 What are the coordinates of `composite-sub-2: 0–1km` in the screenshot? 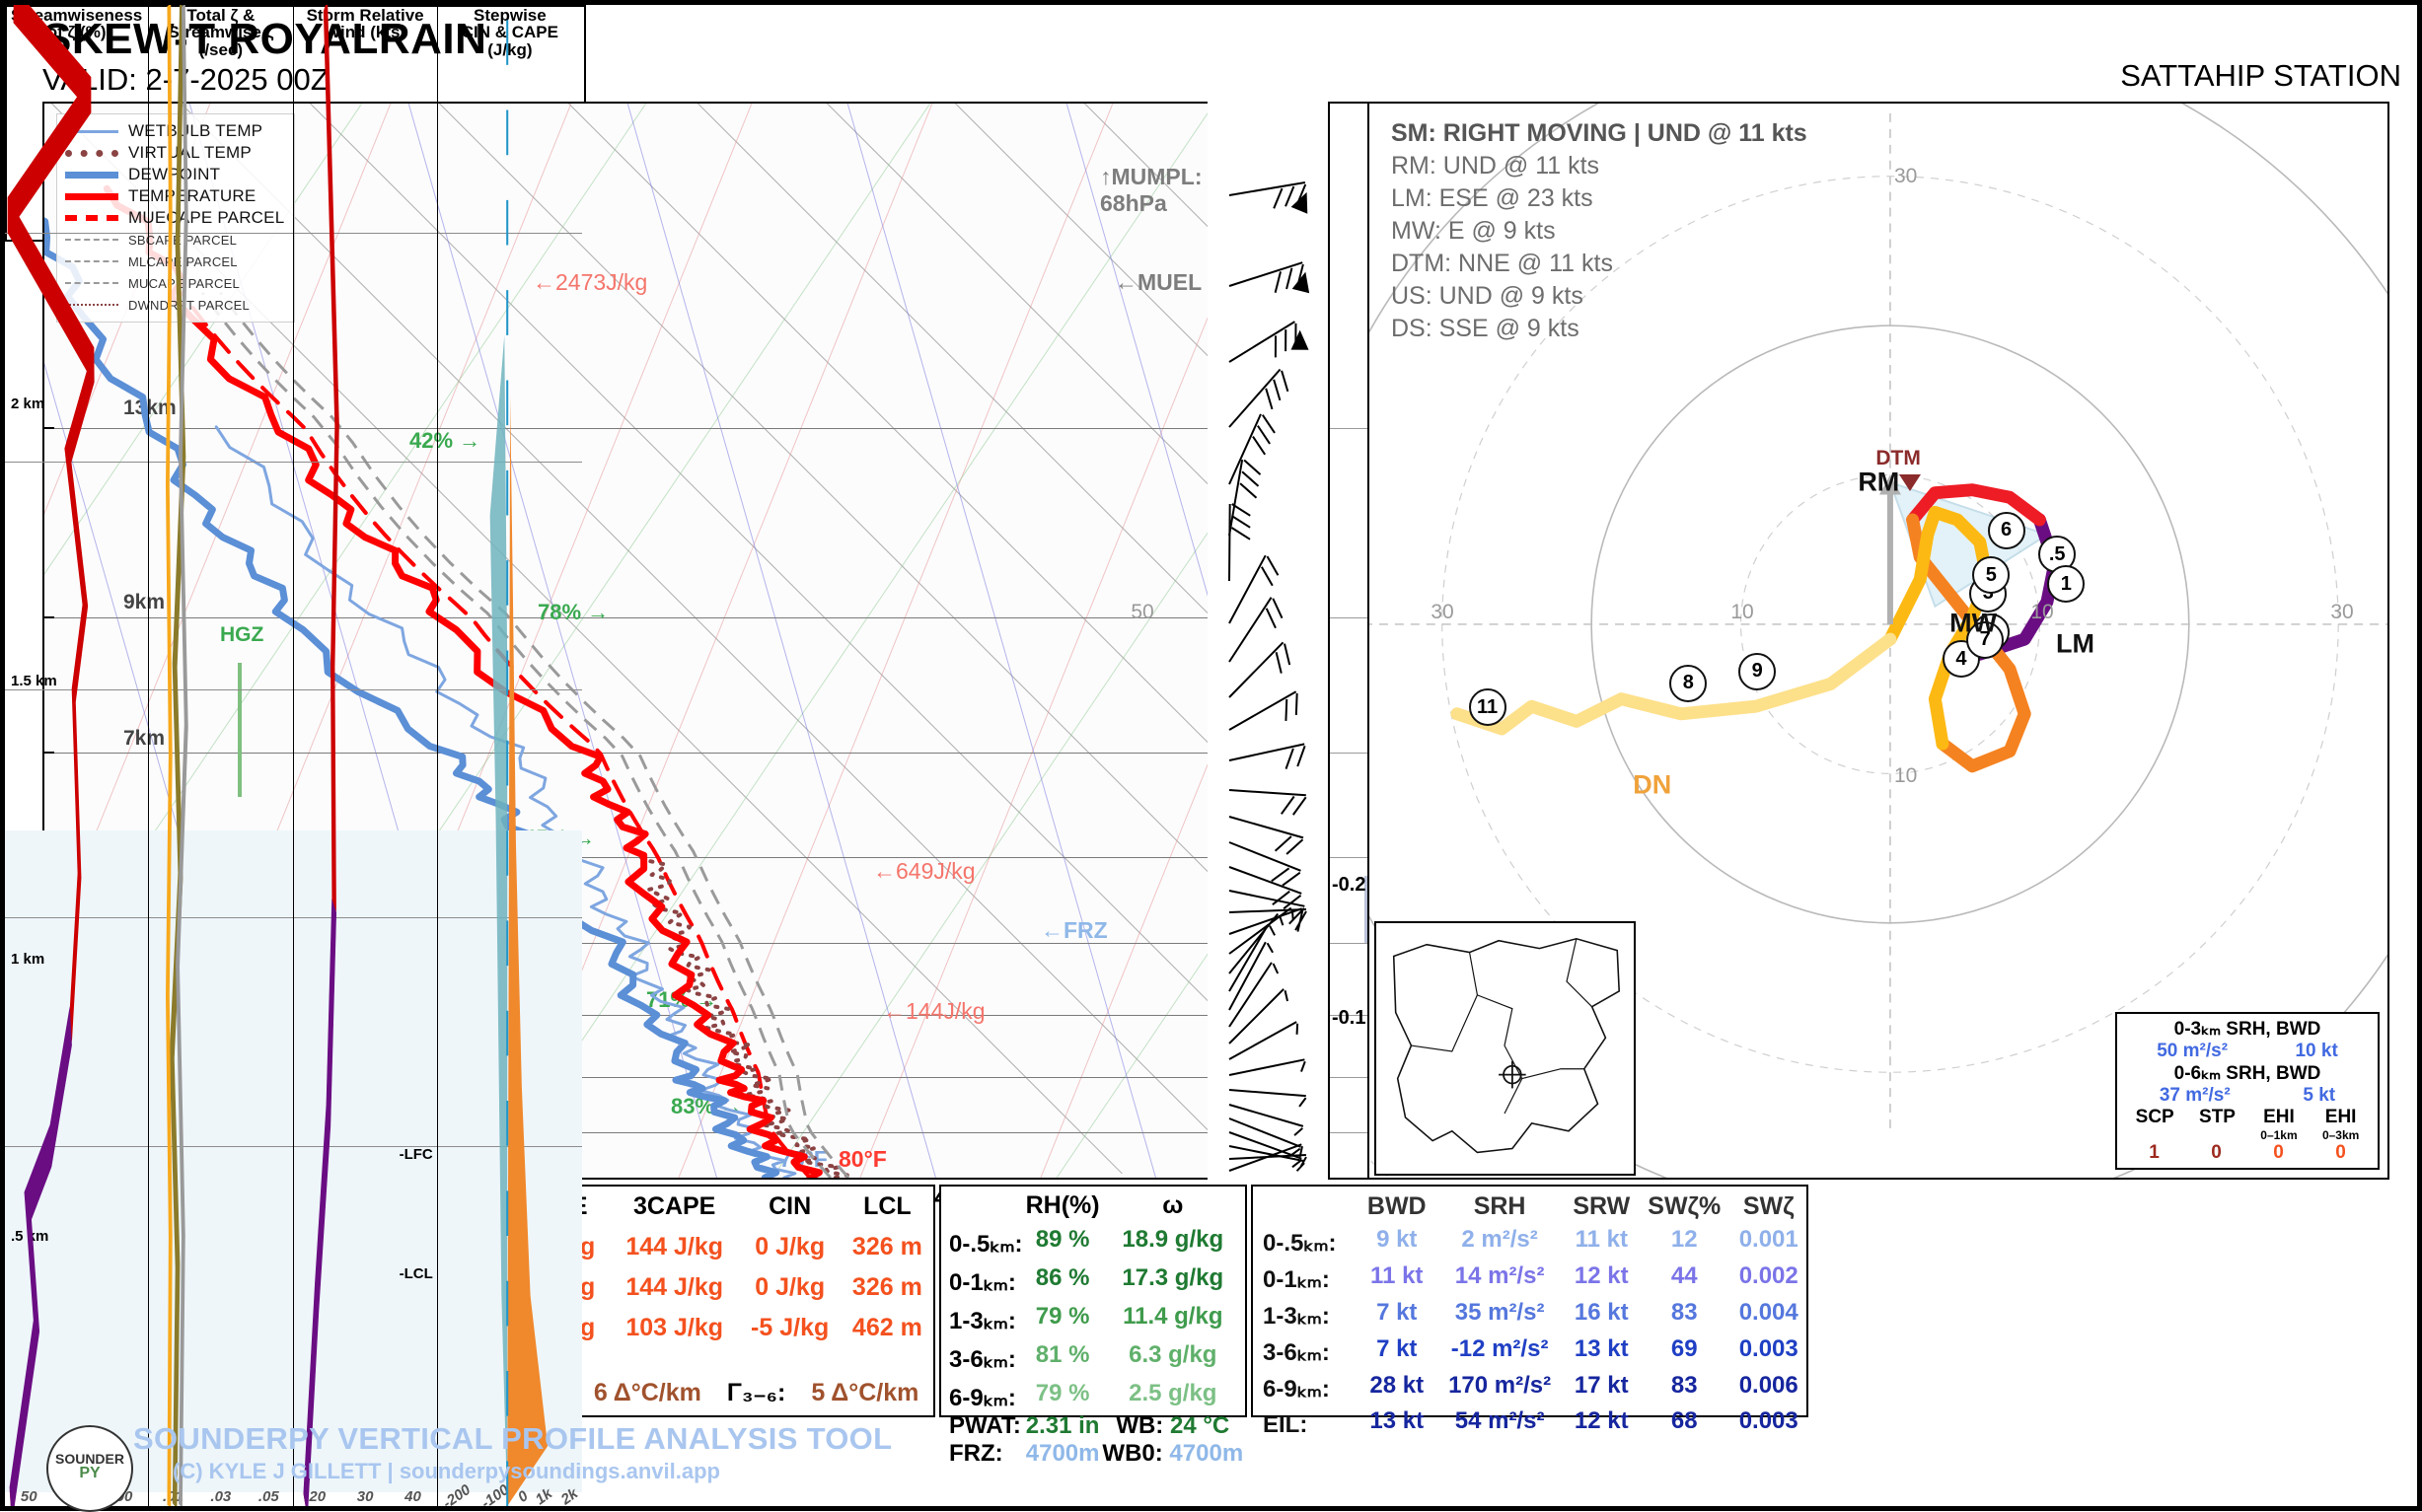 It's located at (2279, 1135).